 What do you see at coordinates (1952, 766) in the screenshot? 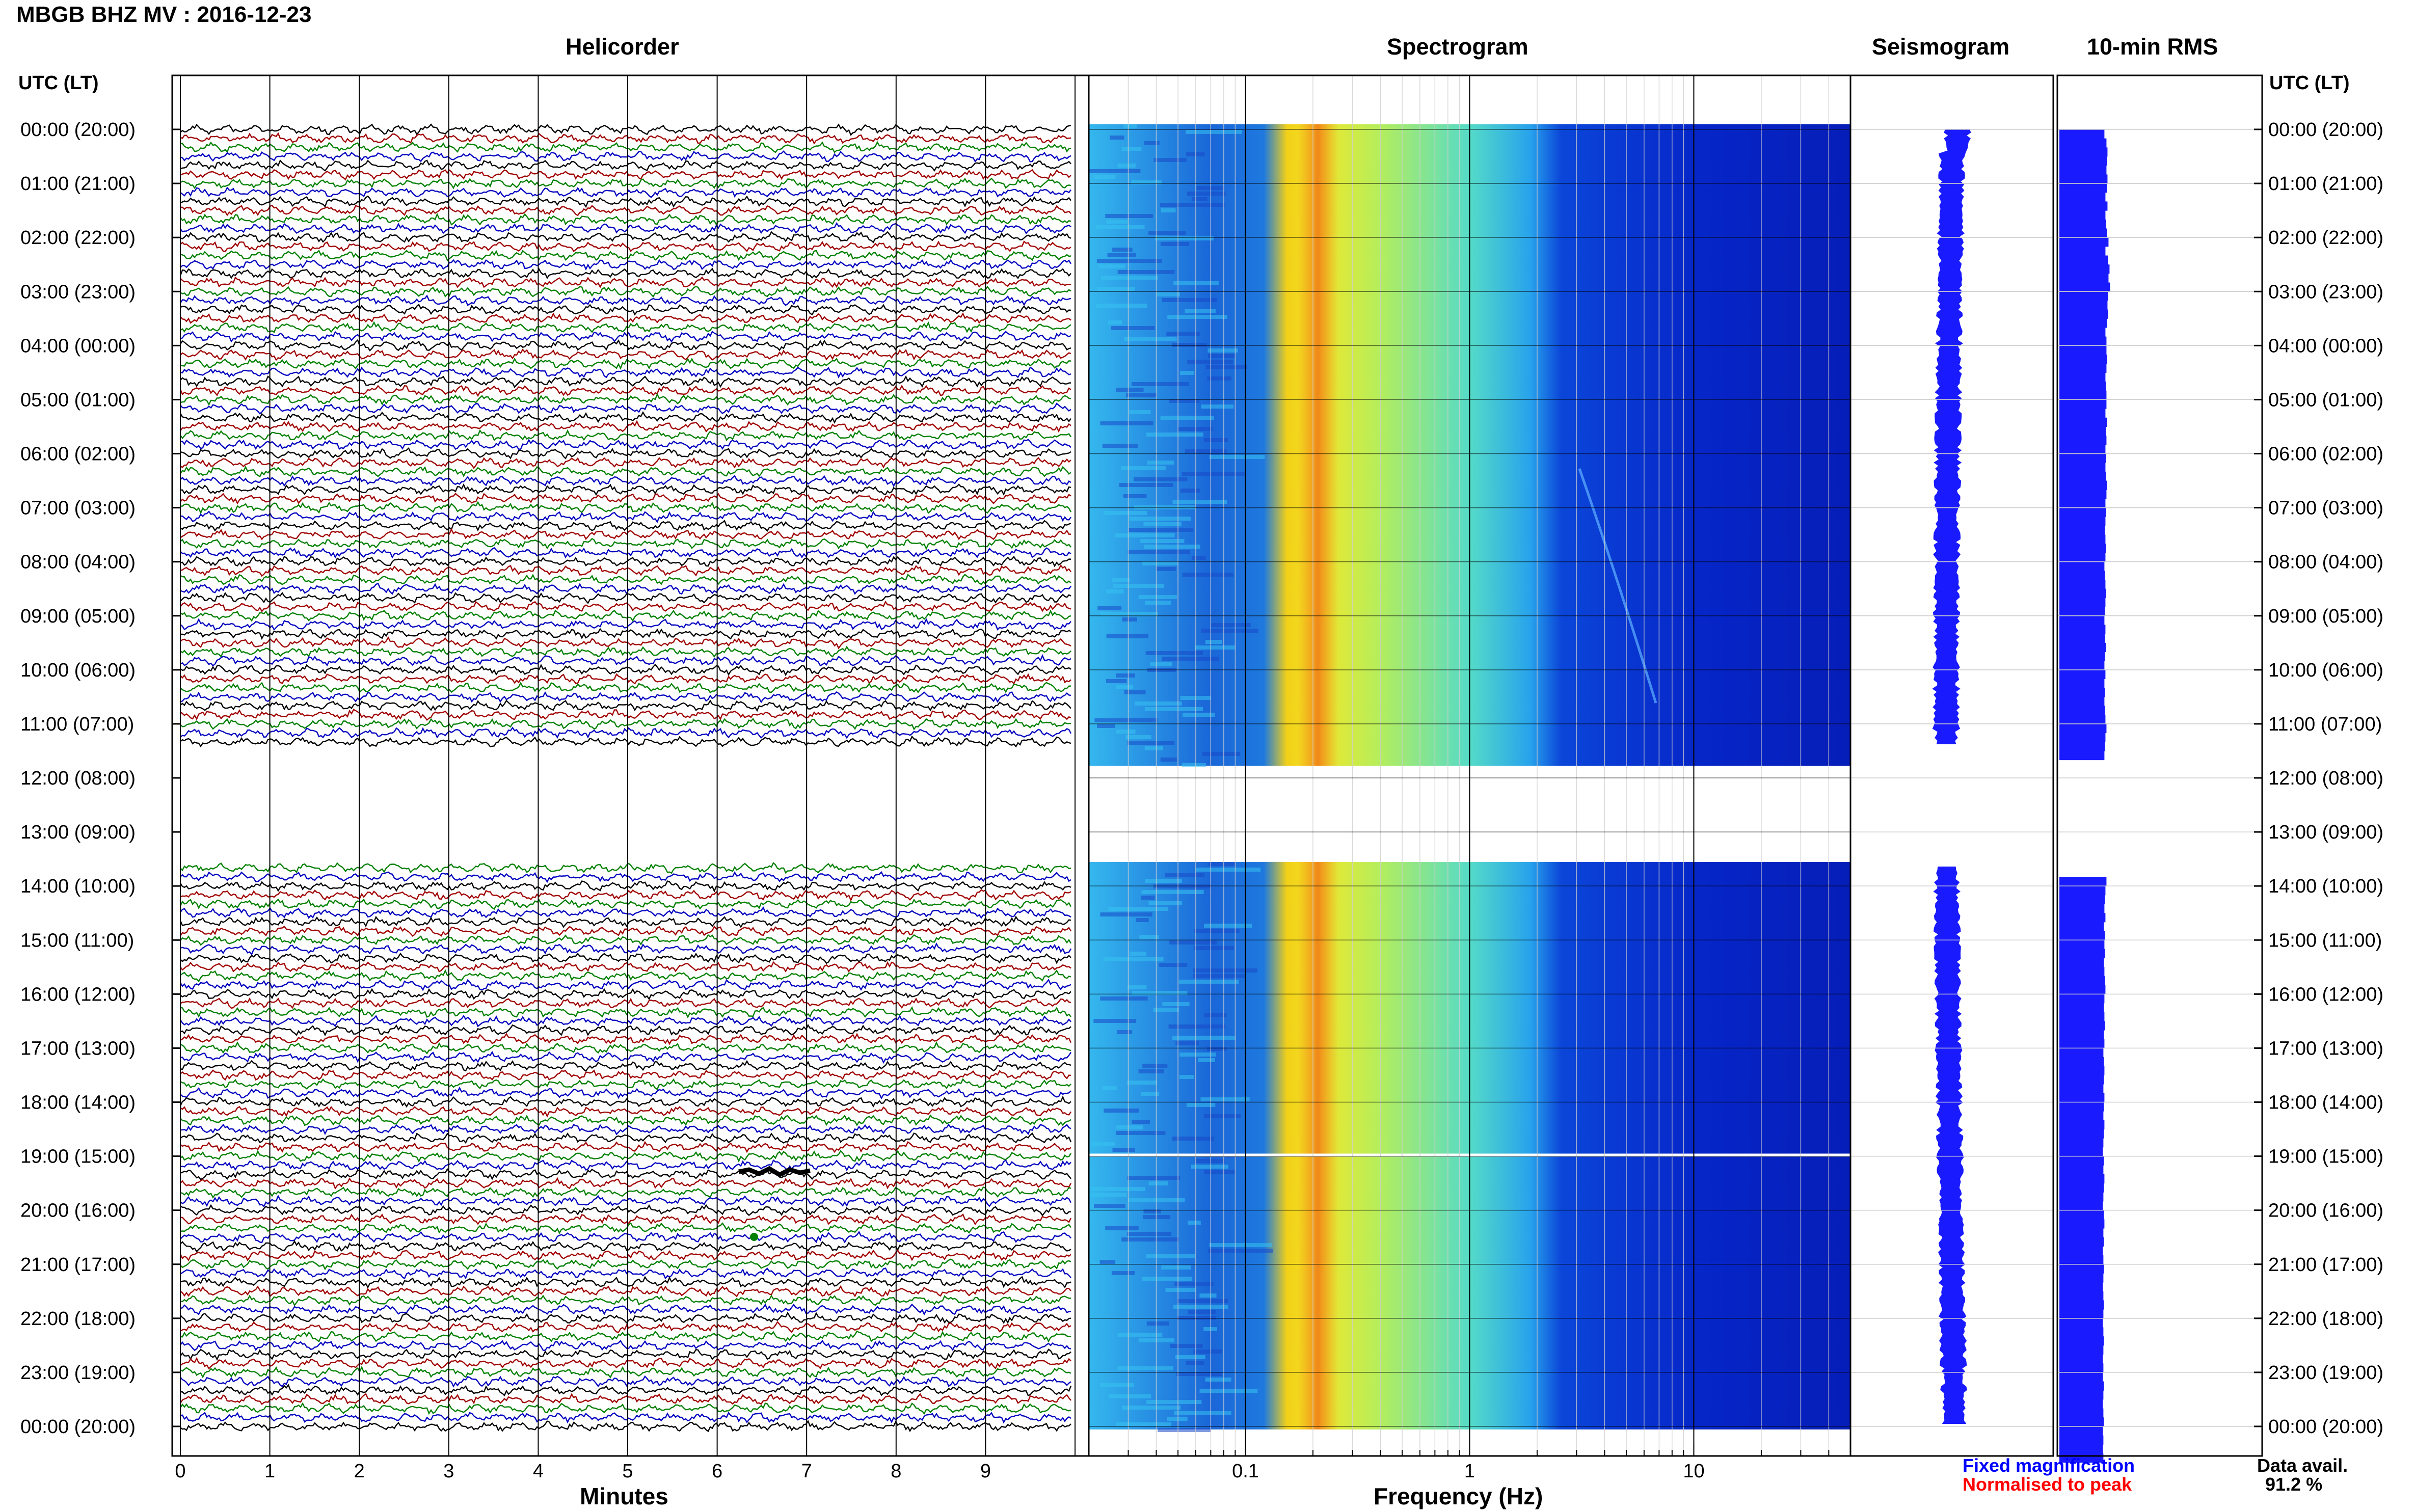
I see `panel-frame` at bounding box center [1952, 766].